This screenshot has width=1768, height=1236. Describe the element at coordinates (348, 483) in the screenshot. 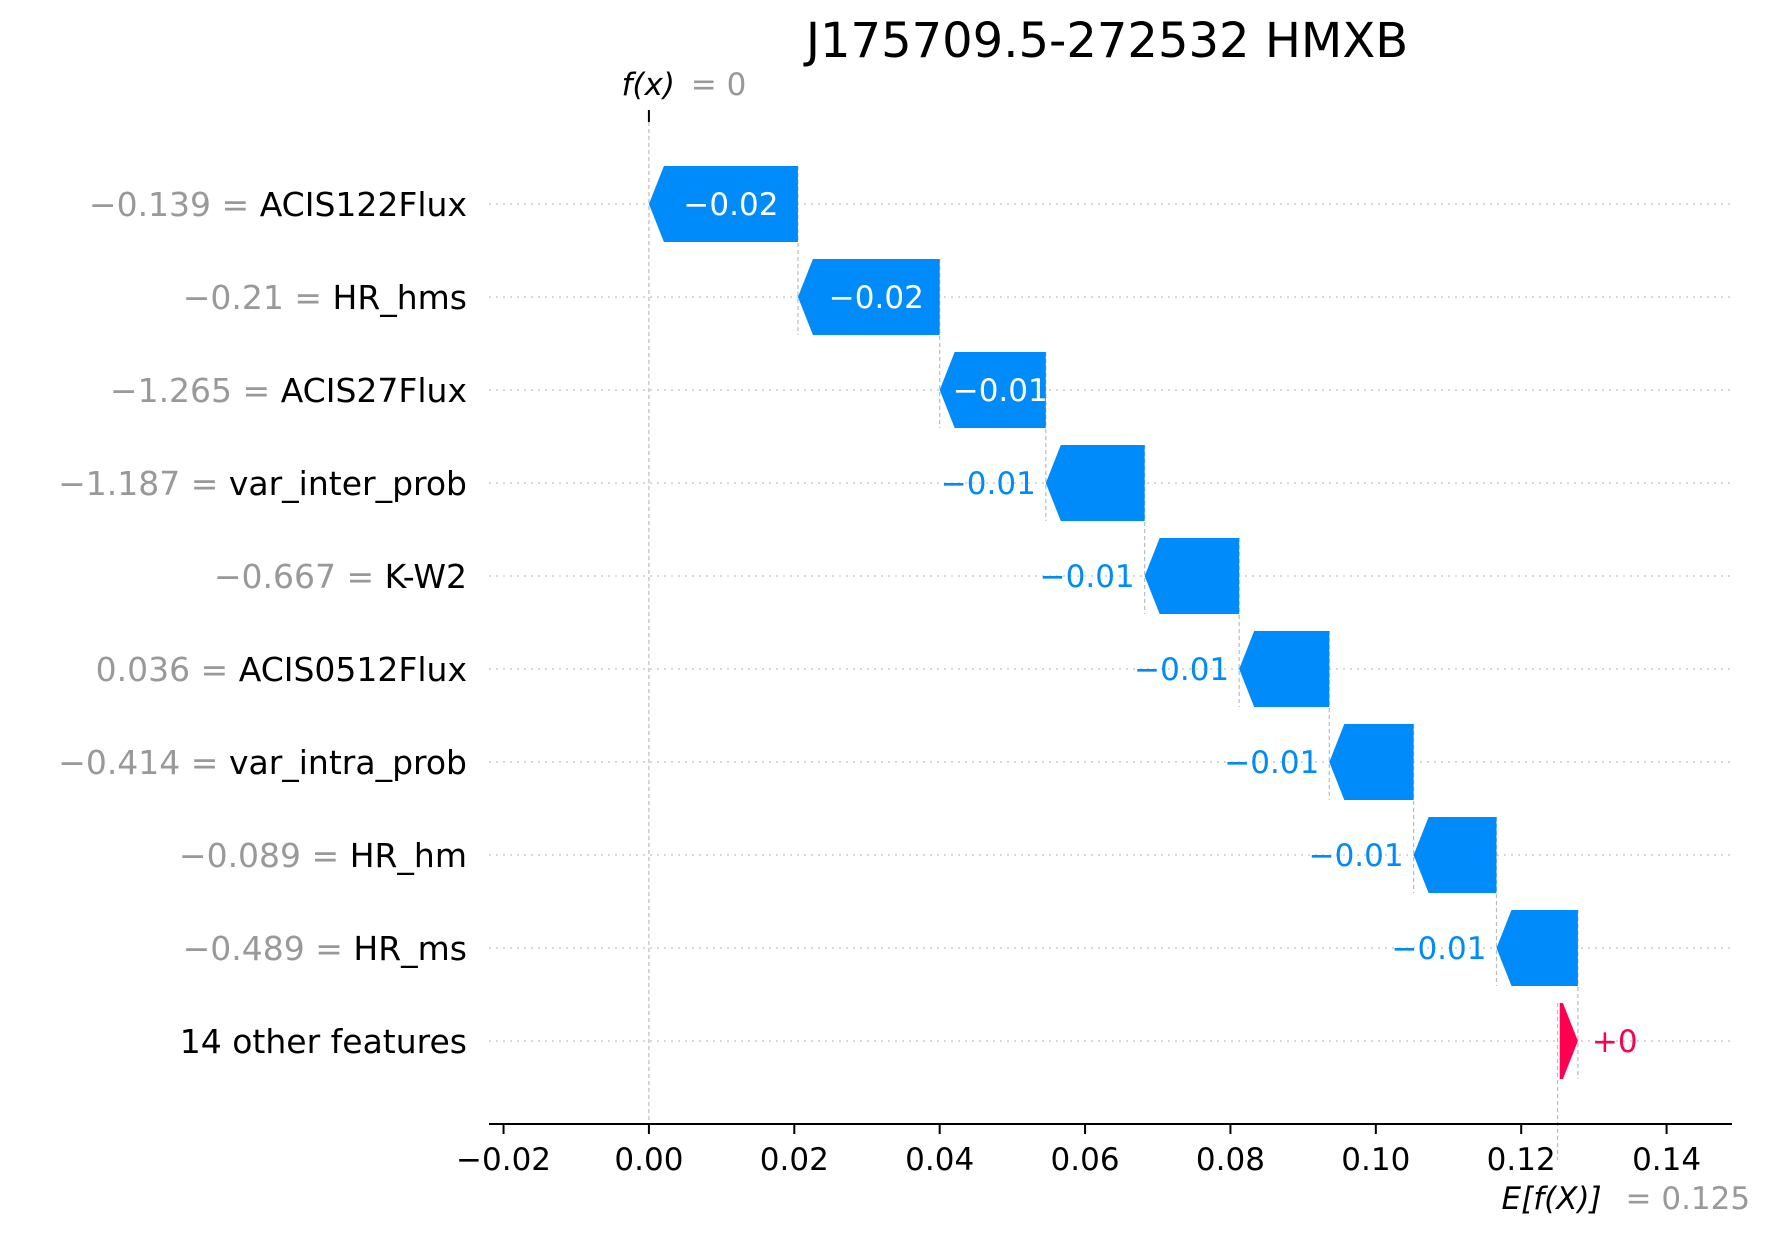

I see `feature-name: var_inter_prob` at that location.